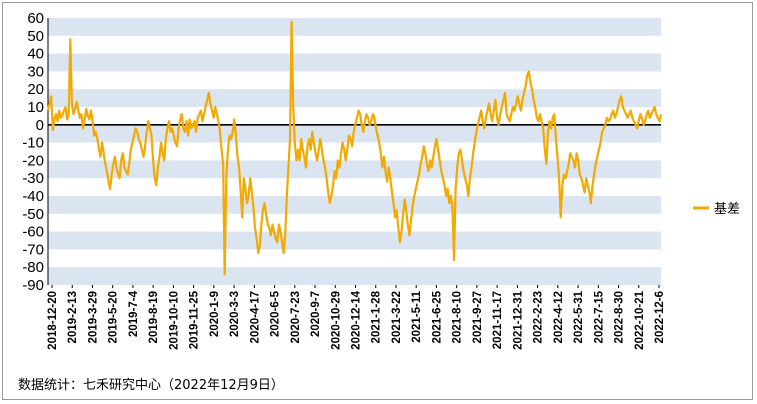 The height and width of the screenshot is (404, 757). I want to click on x-tick-label: 2022-12-6, so click(660, 317).